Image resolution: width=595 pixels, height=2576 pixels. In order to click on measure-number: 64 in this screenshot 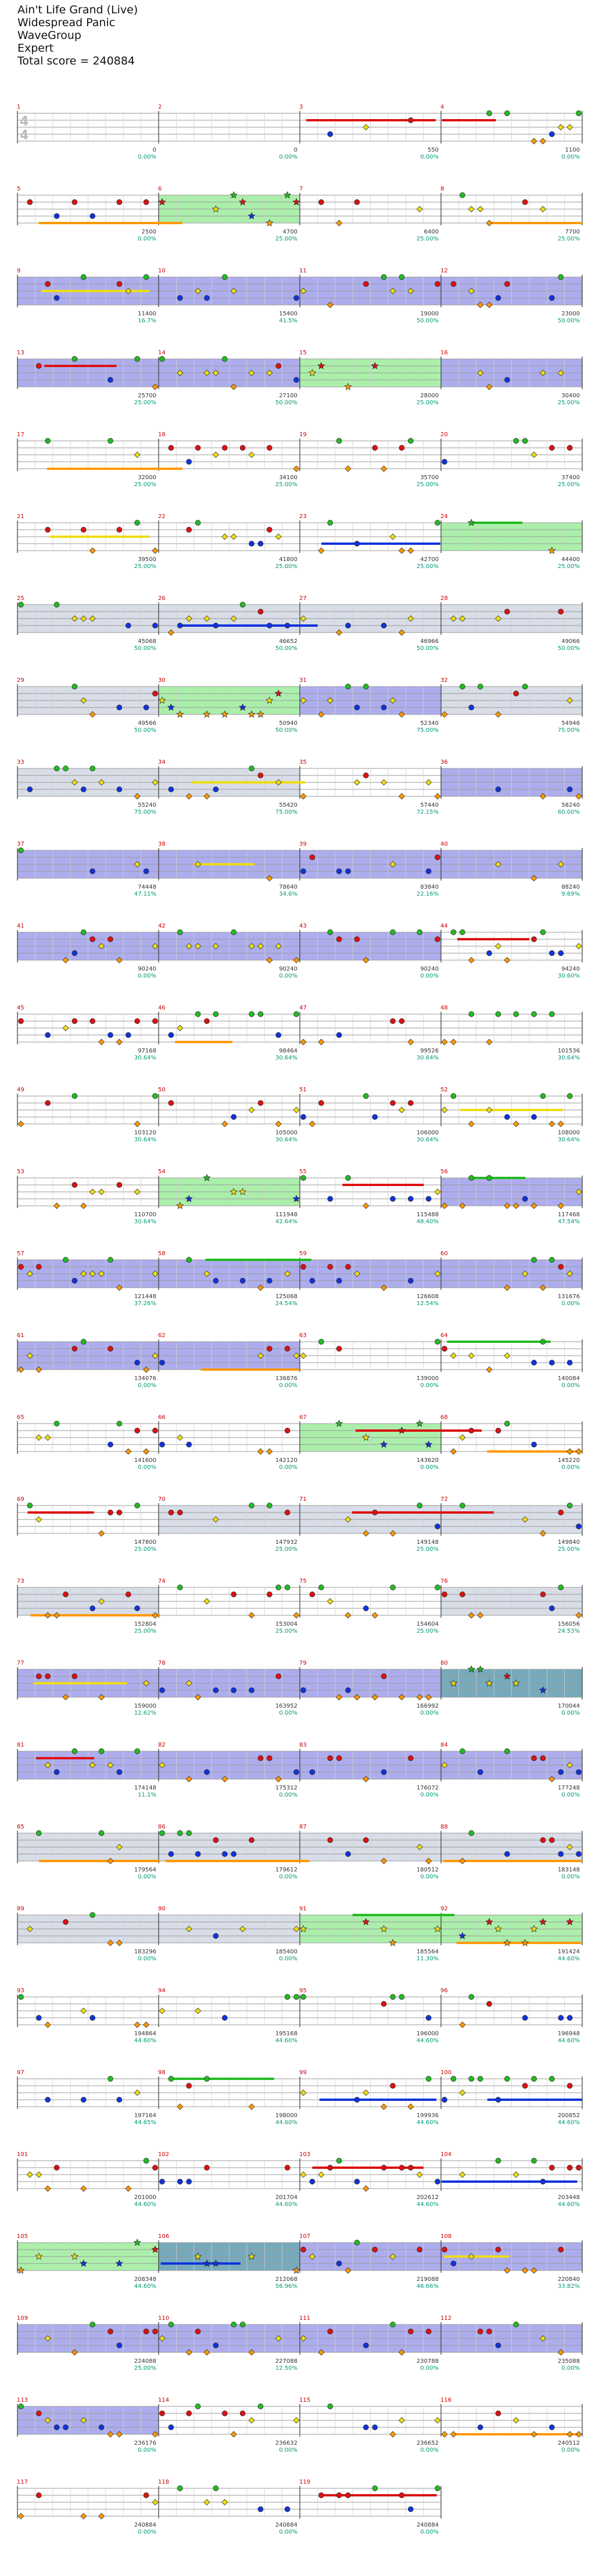, I will do `click(444, 1335)`.